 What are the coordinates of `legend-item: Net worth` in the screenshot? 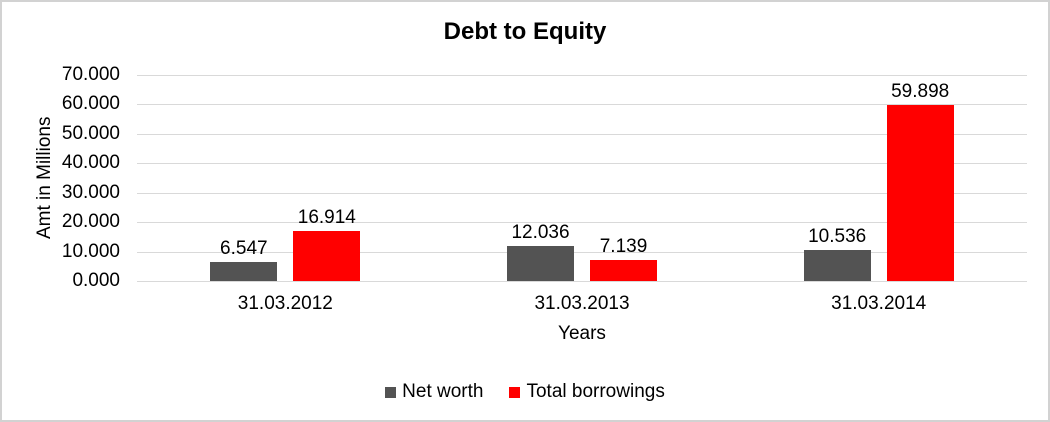 It's located at (434, 392).